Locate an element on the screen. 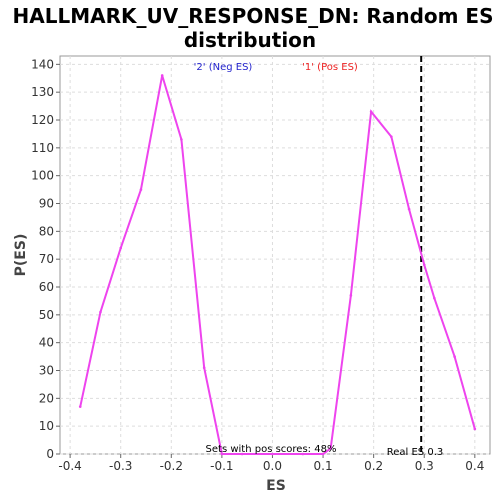 The height and width of the screenshot is (500, 500). y-tick-label: 0 is located at coordinates (50, 454).